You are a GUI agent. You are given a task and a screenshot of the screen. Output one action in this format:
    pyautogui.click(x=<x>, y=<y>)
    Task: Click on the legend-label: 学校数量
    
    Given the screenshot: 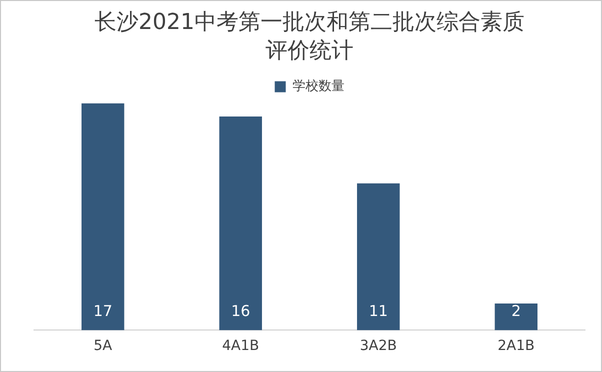 What is the action you would take?
    pyautogui.click(x=318, y=86)
    